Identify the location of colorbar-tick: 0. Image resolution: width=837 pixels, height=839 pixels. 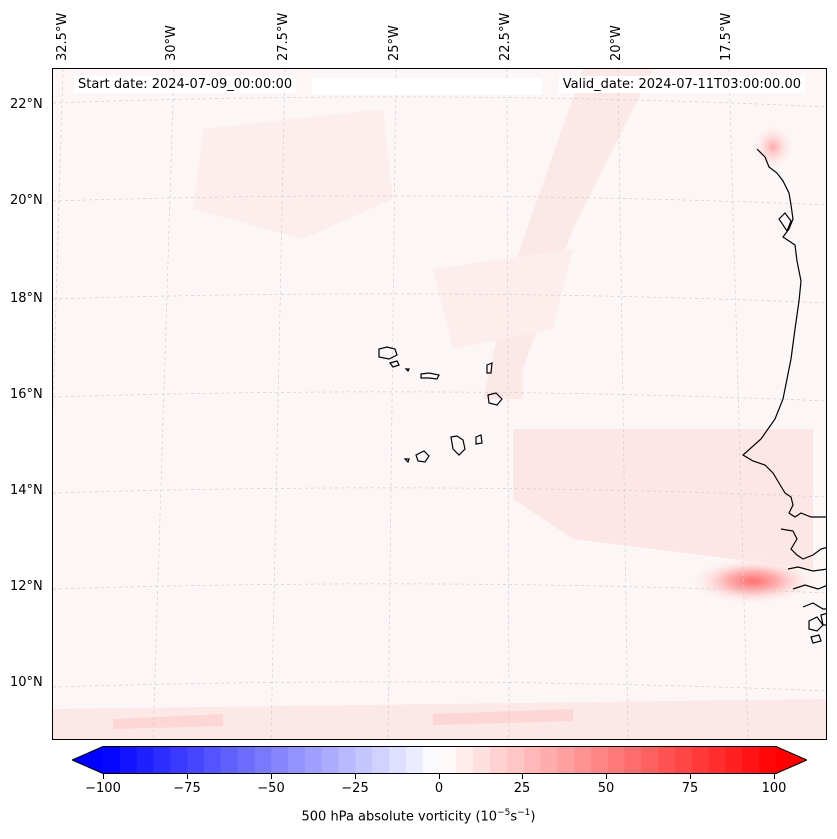
(439, 788).